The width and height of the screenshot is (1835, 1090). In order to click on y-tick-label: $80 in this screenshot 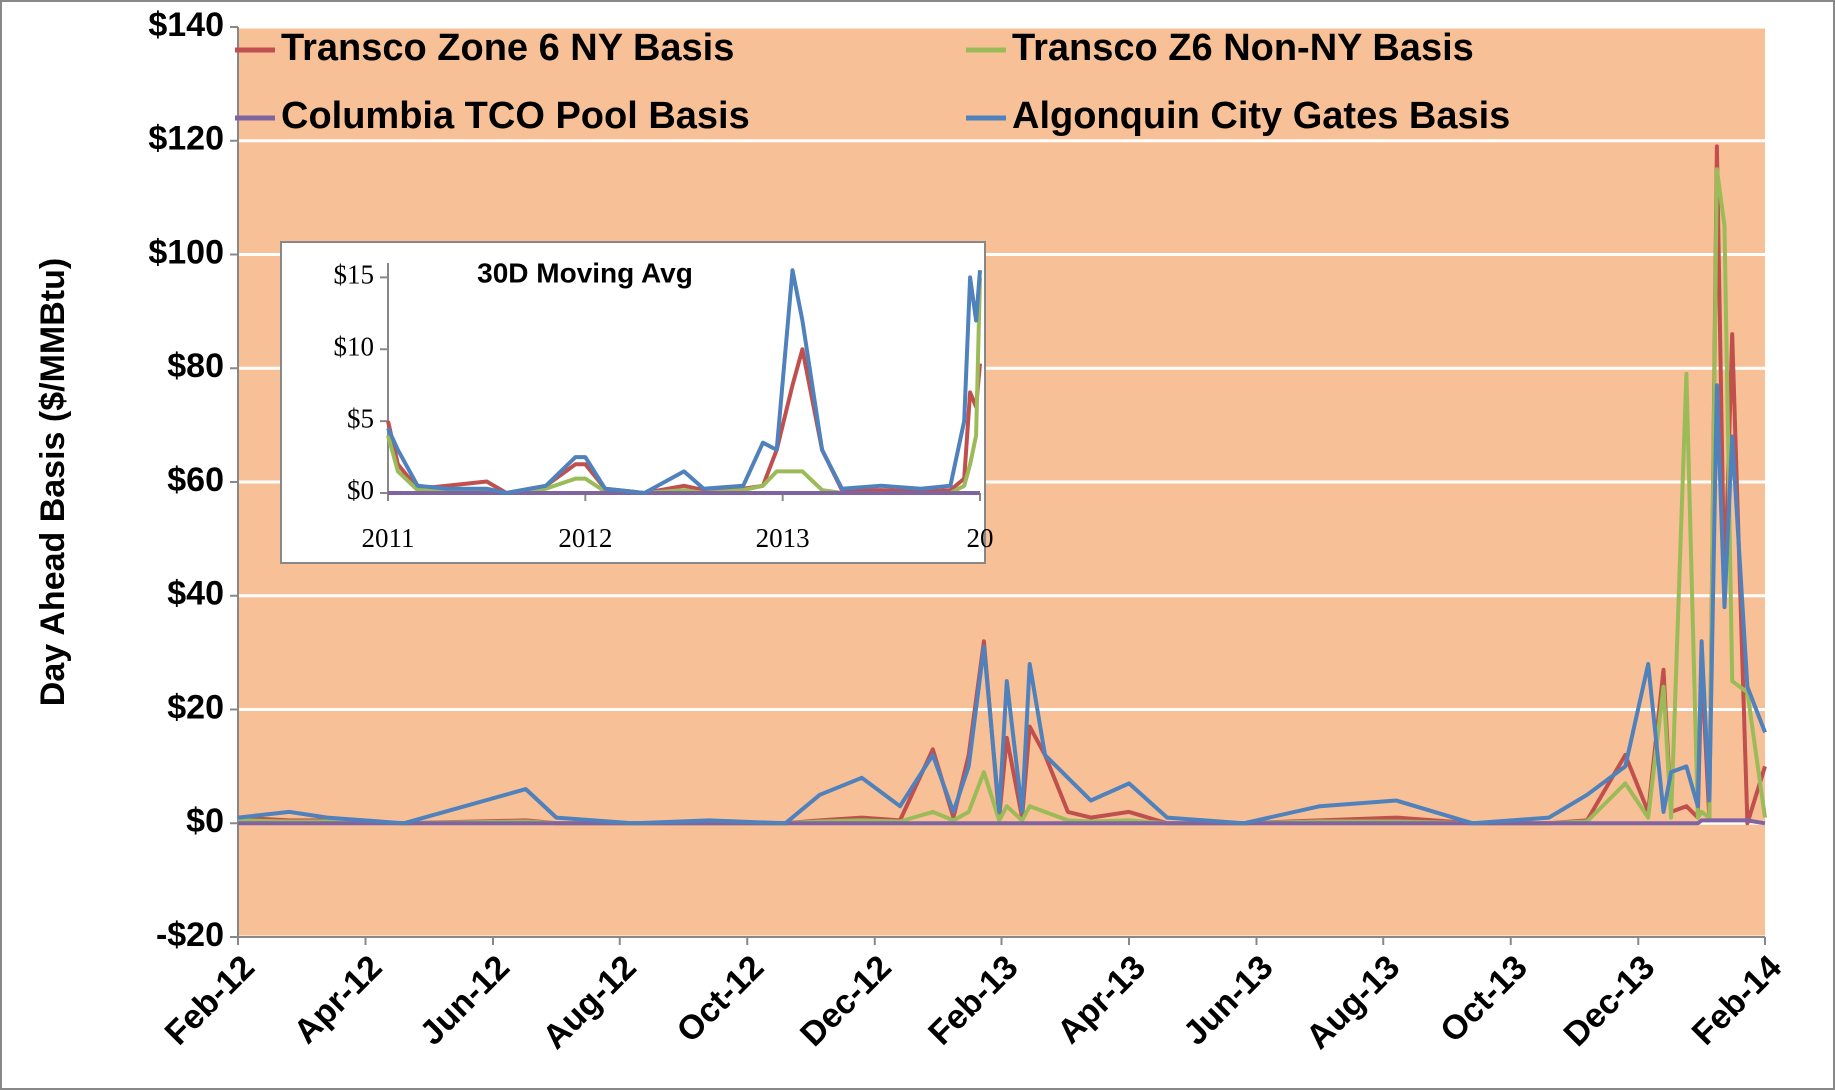, I will do `click(195, 366)`.